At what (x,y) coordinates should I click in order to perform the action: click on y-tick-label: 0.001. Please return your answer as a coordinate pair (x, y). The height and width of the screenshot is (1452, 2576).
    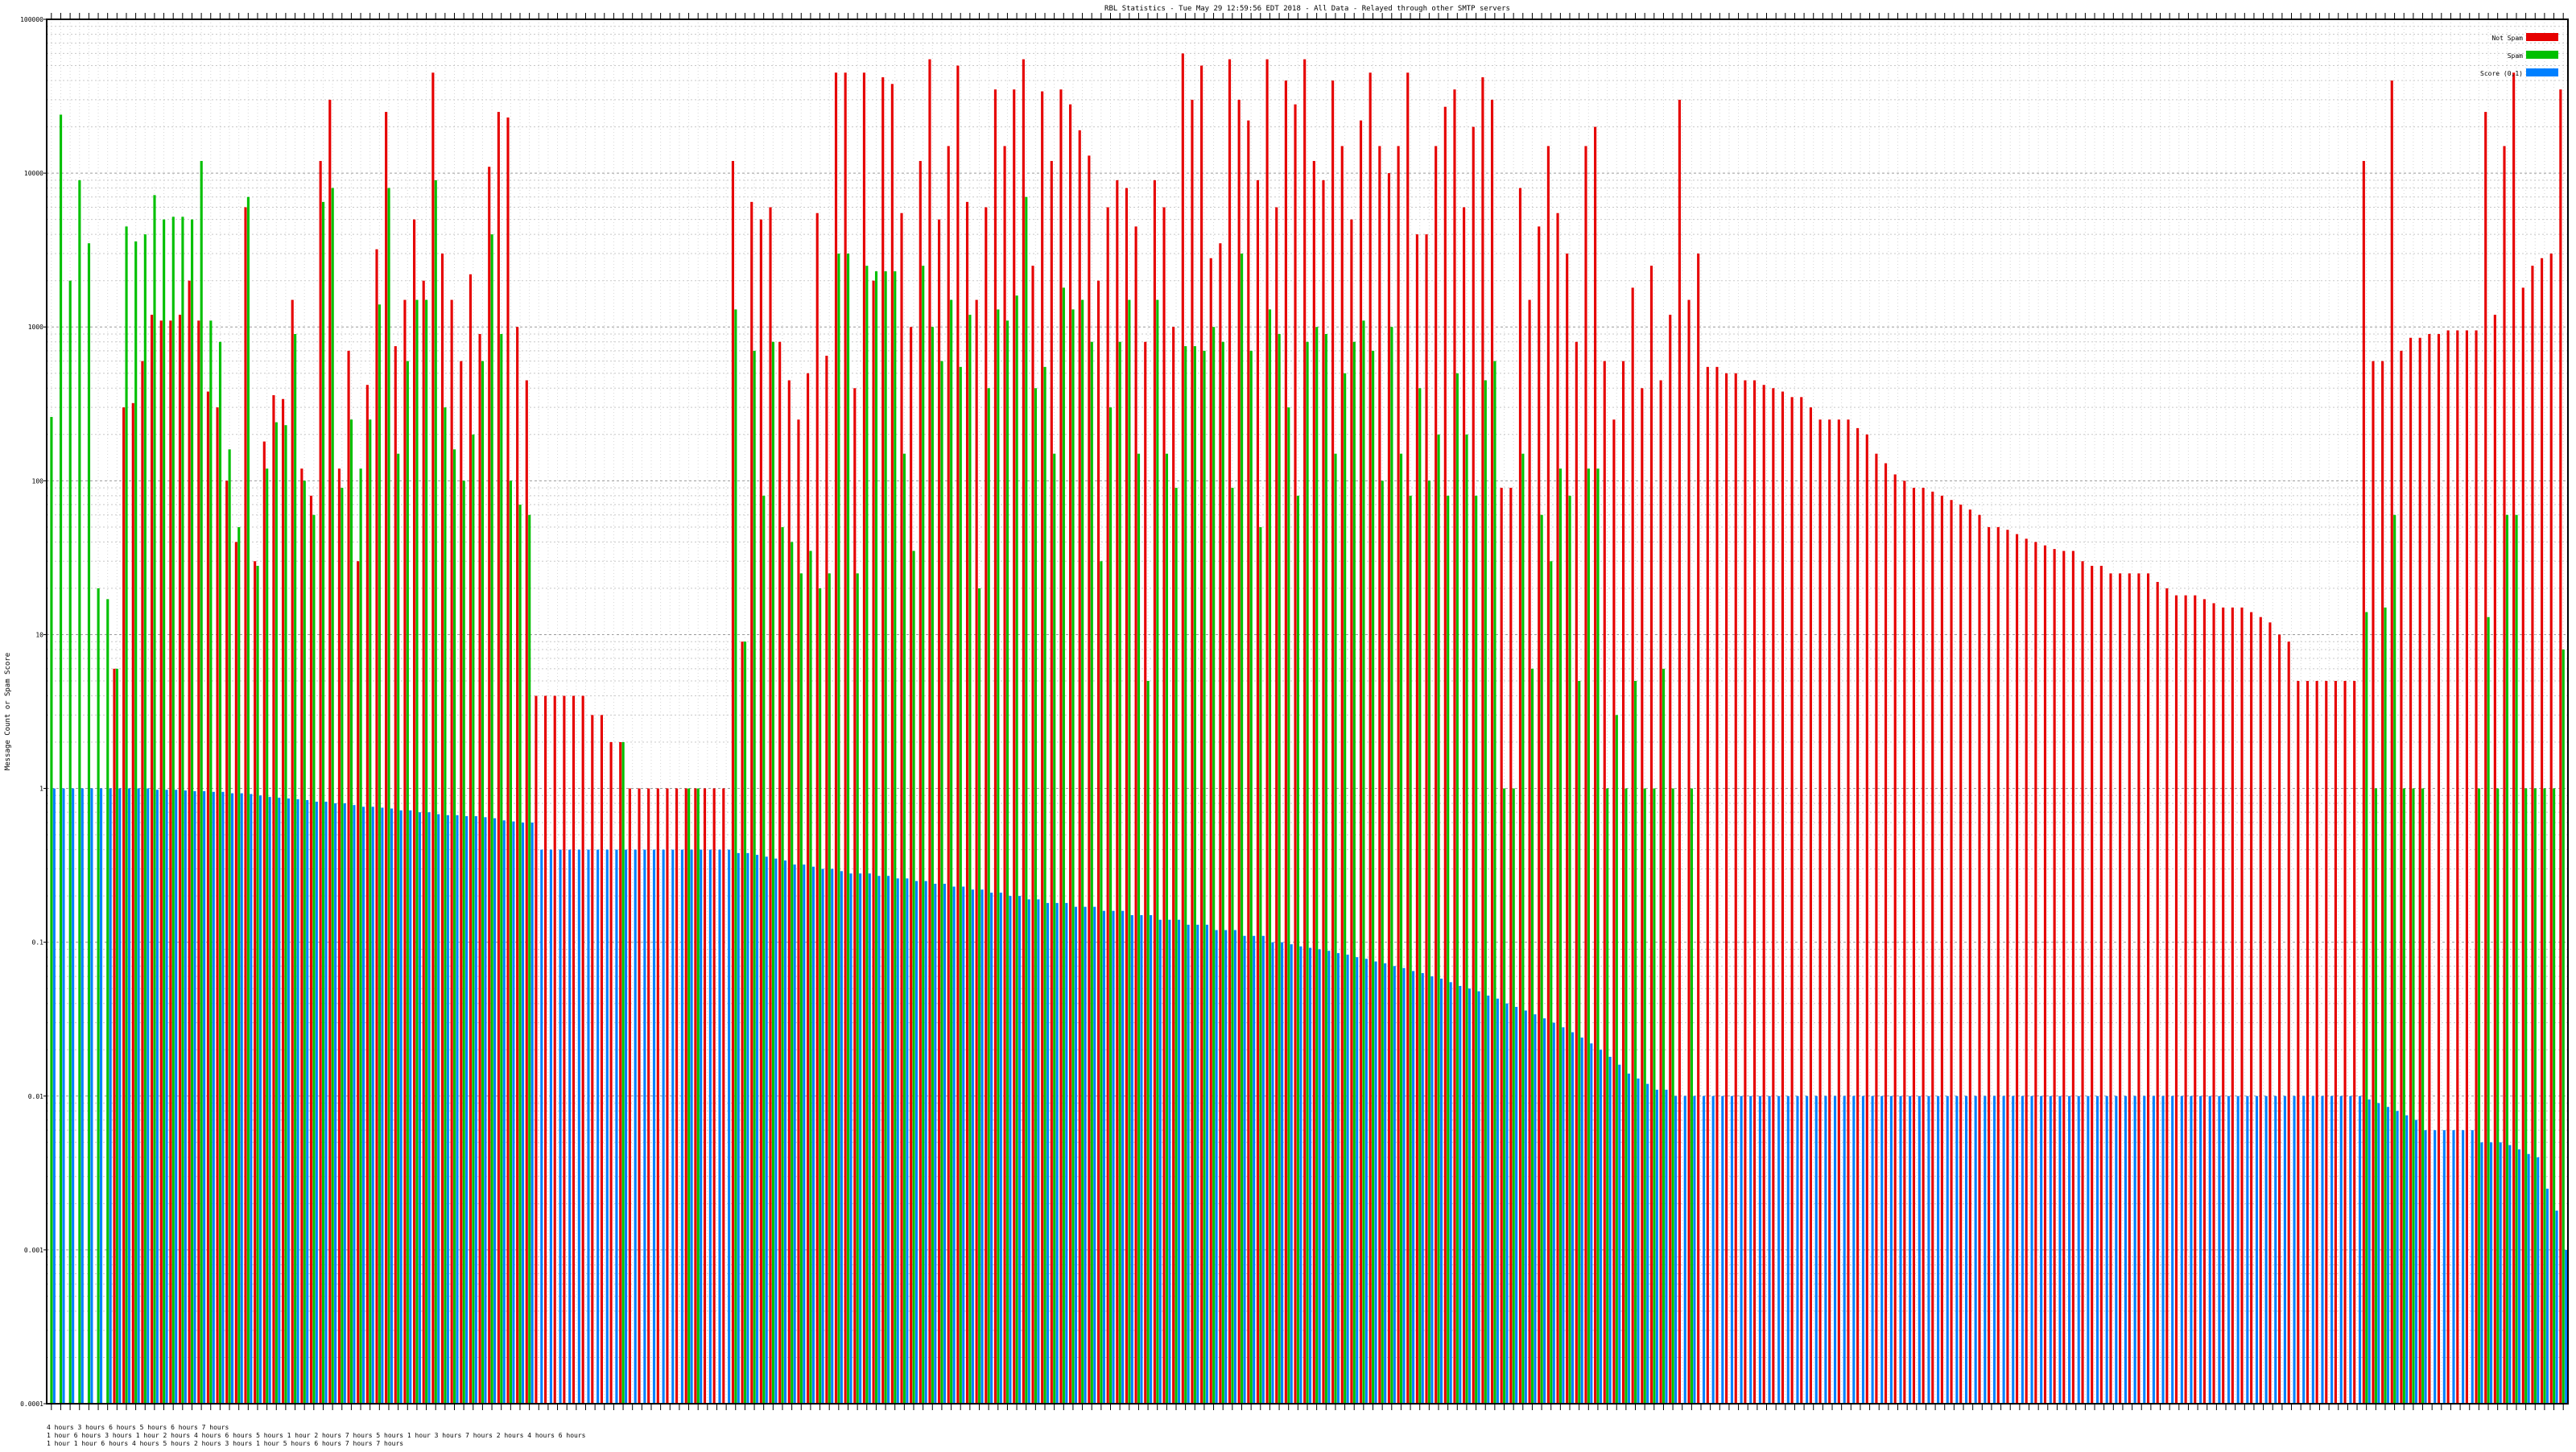
    Looking at the image, I should click on (33, 1251).